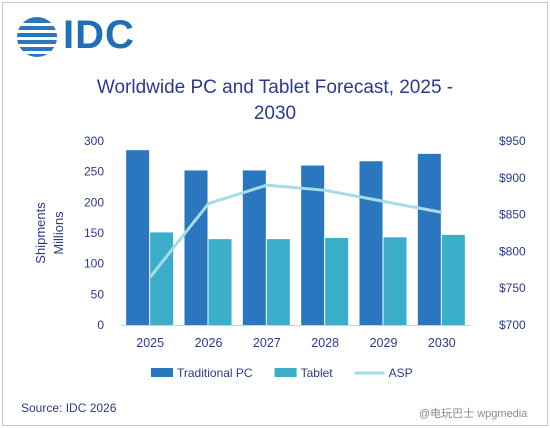 The height and width of the screenshot is (428, 550). Describe the element at coordinates (275, 113) in the screenshot. I see `chart-title-line-2: 2030` at that location.